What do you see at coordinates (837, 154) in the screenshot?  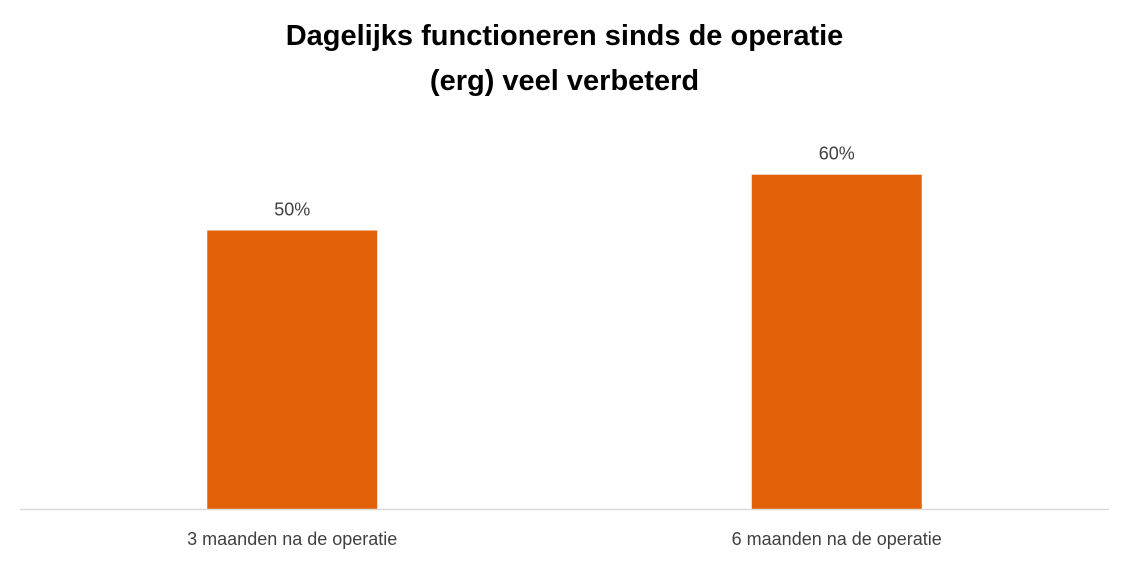 I see `data-label-2: 60%` at bounding box center [837, 154].